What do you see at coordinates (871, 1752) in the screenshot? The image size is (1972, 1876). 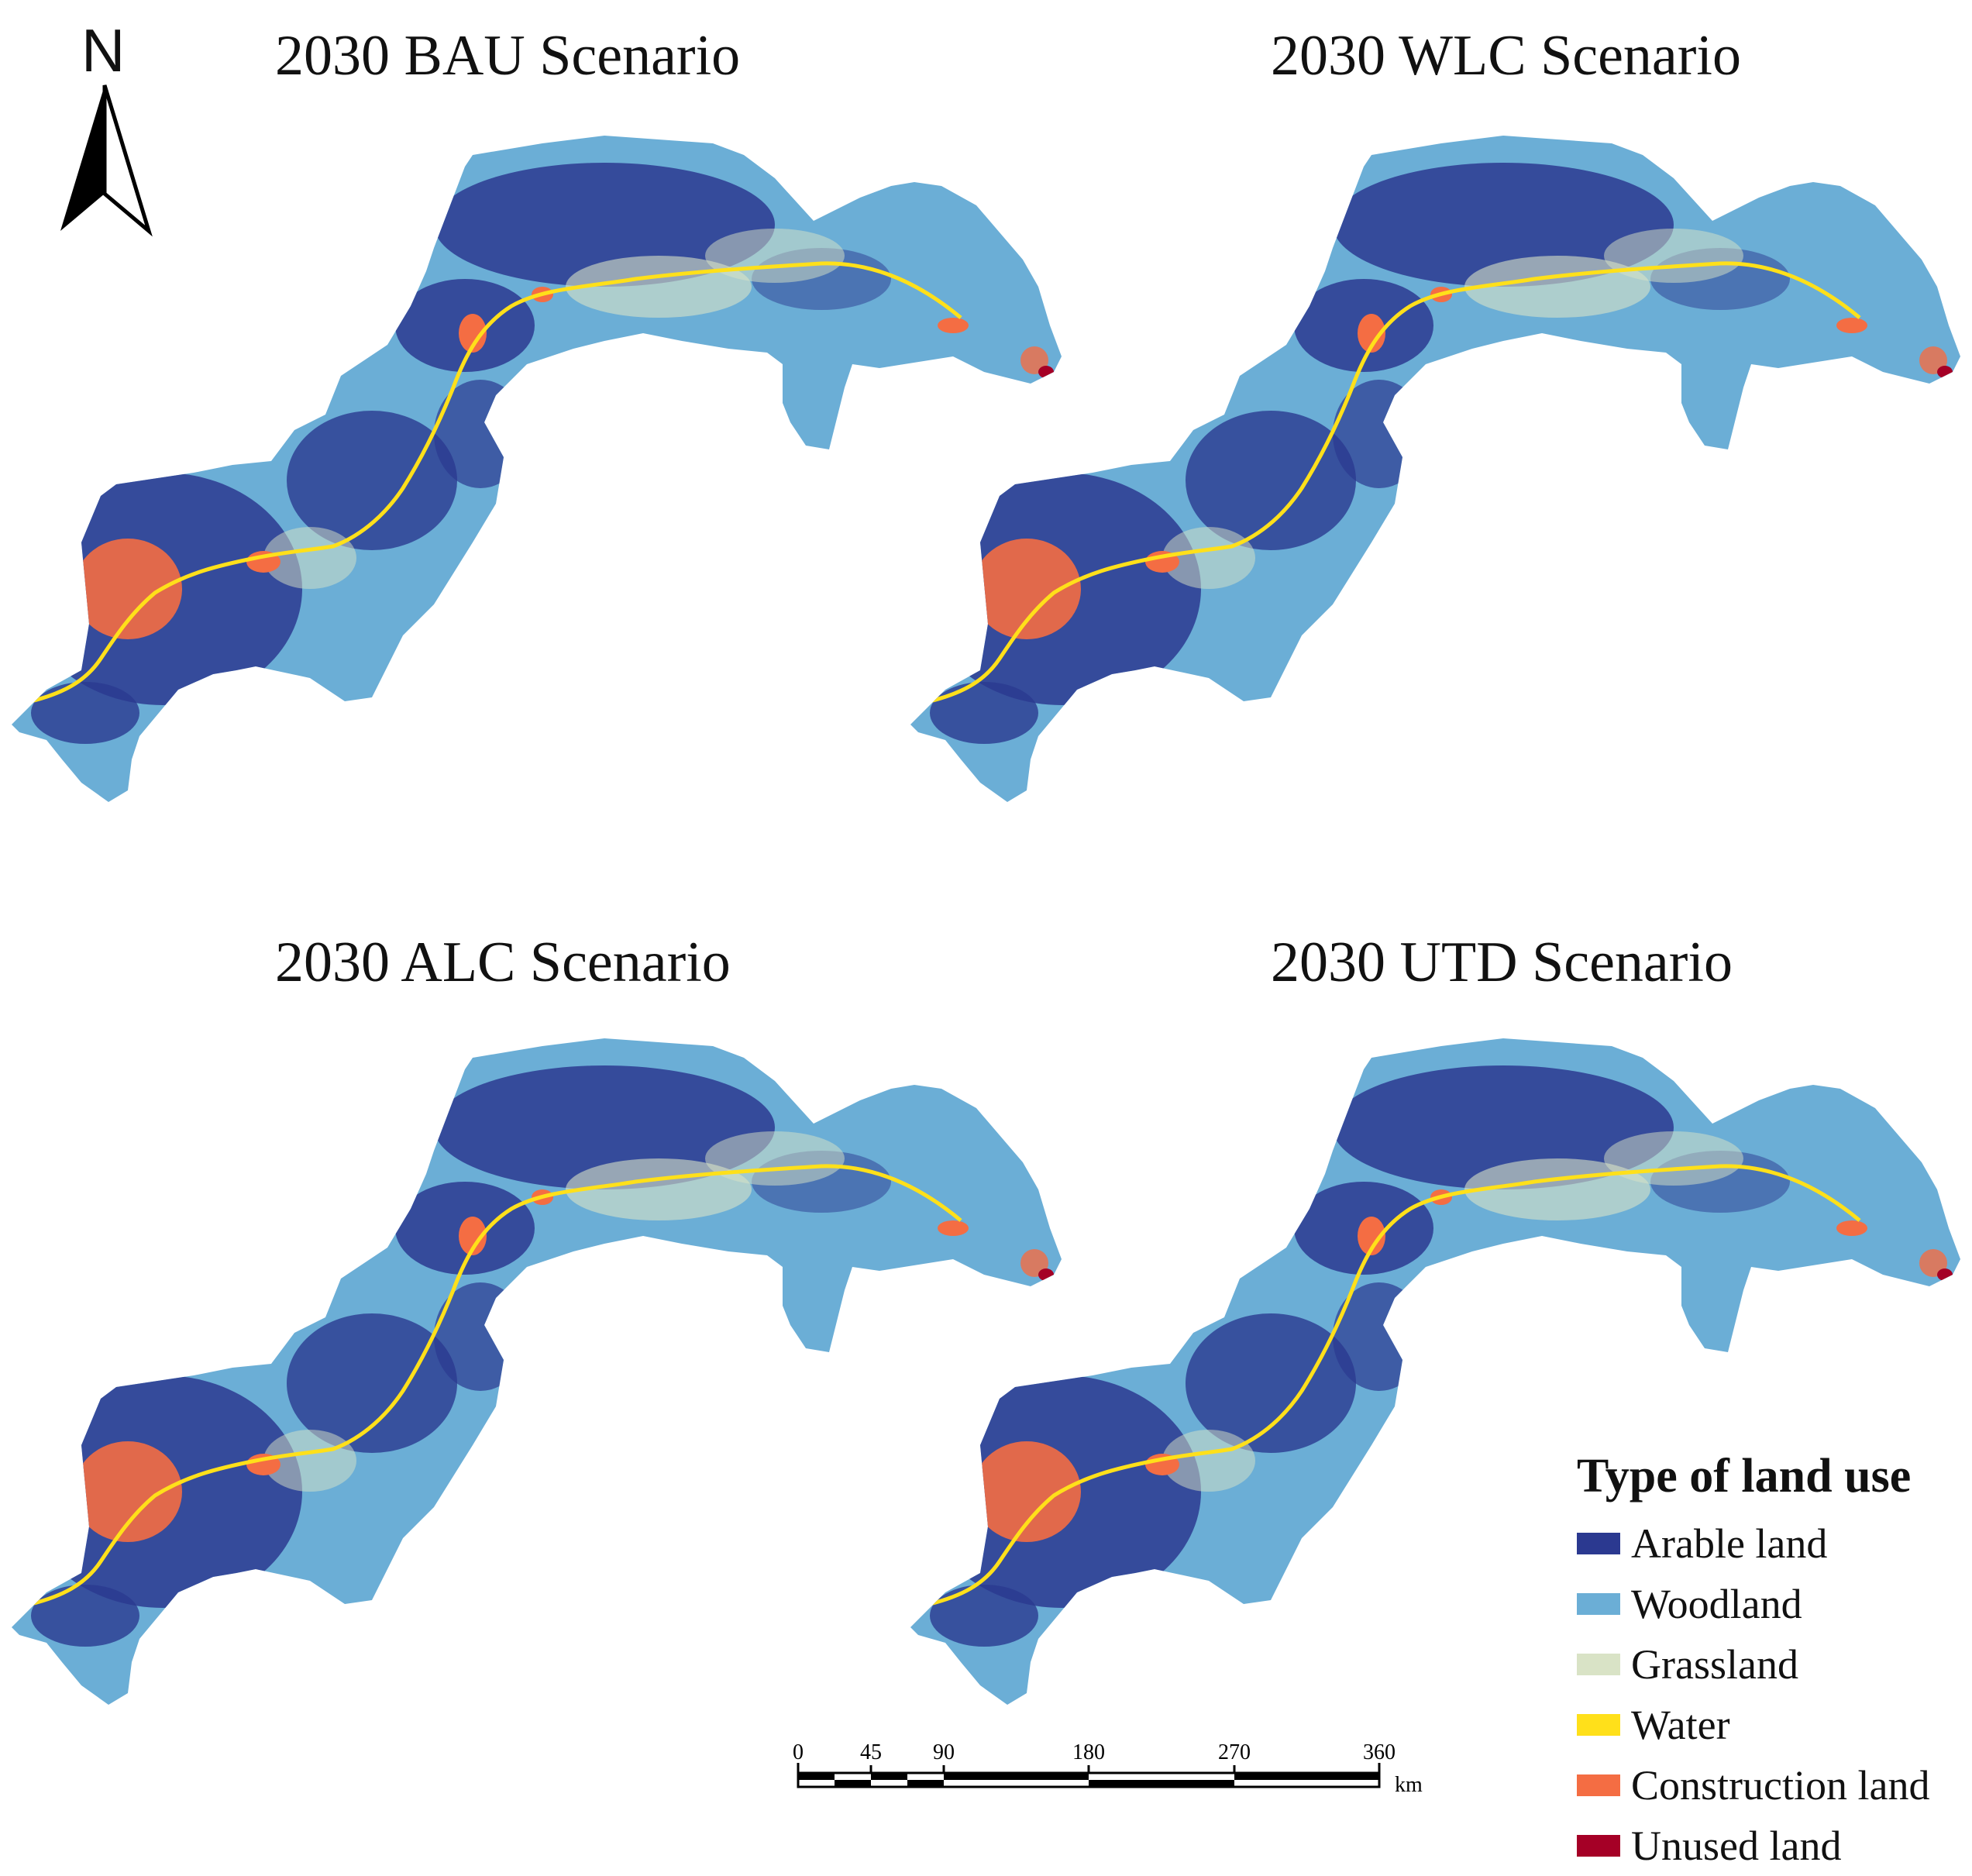 I see `scale-tick-45: 45` at bounding box center [871, 1752].